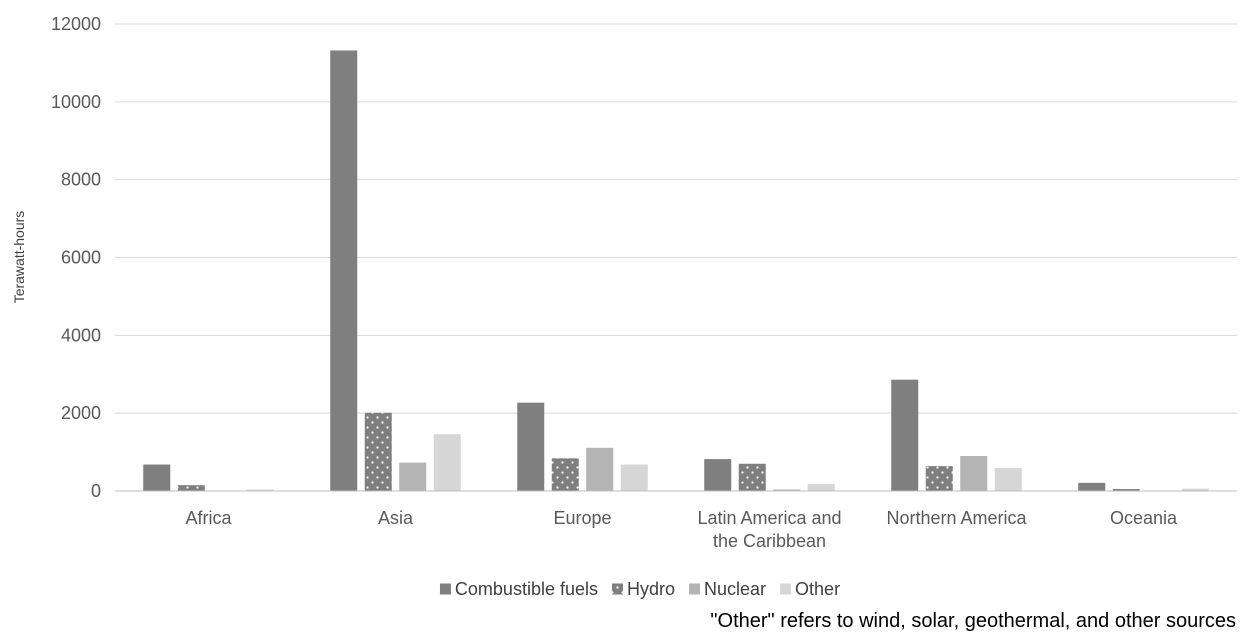  I want to click on legend: Combustible fuels Hydro Nuclear Other, so click(639, 589).